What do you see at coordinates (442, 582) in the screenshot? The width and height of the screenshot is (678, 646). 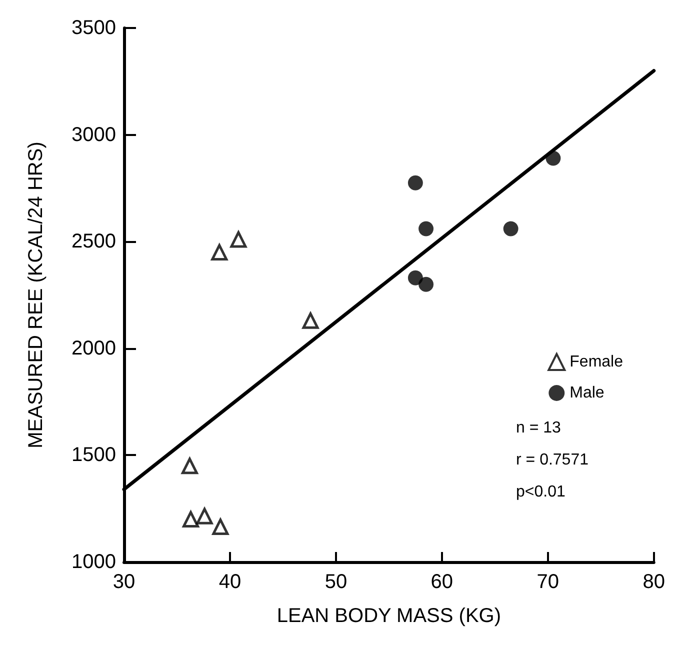 I see `x-tick-label: 60` at bounding box center [442, 582].